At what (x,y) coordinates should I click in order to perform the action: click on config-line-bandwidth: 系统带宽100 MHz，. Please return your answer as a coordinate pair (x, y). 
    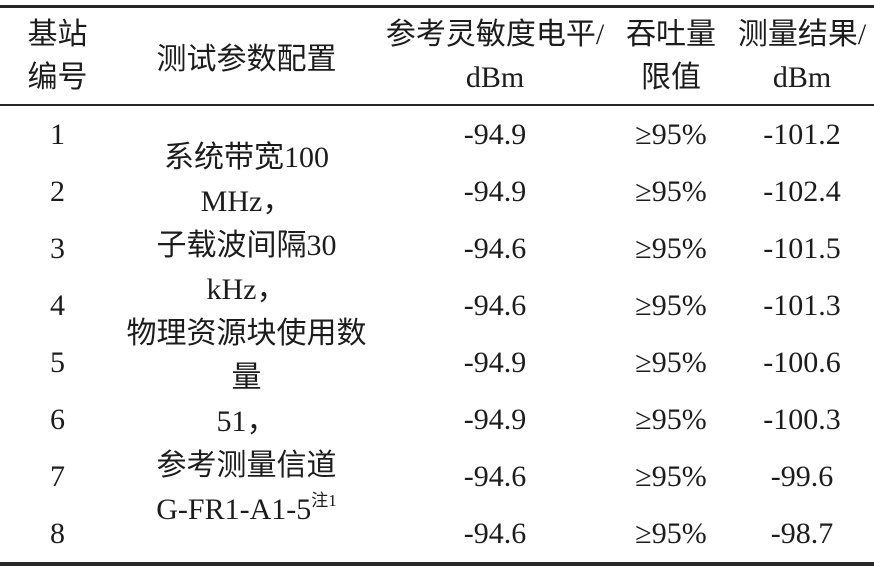
    Looking at the image, I should click on (246, 179).